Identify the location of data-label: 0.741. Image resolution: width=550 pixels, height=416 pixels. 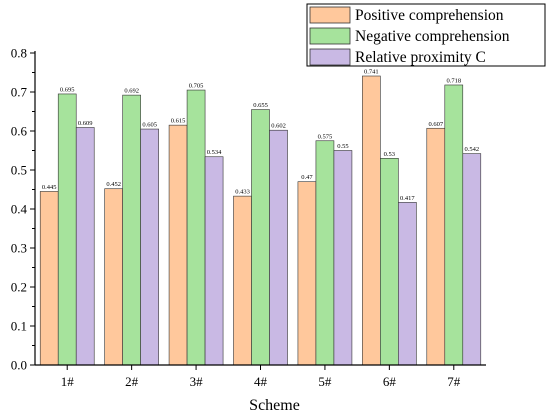
(371, 72).